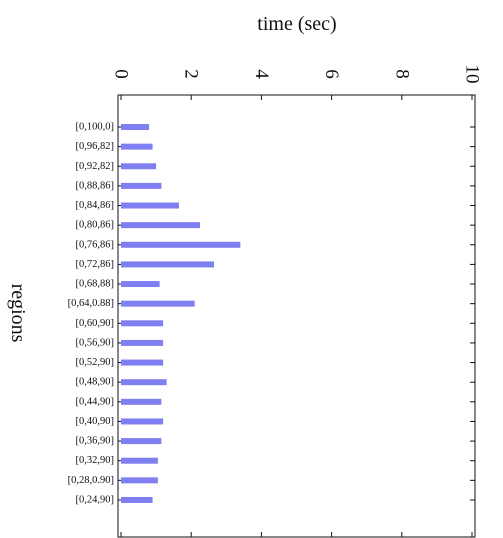  I want to click on category-label: [0,76,86], so click(95, 244).